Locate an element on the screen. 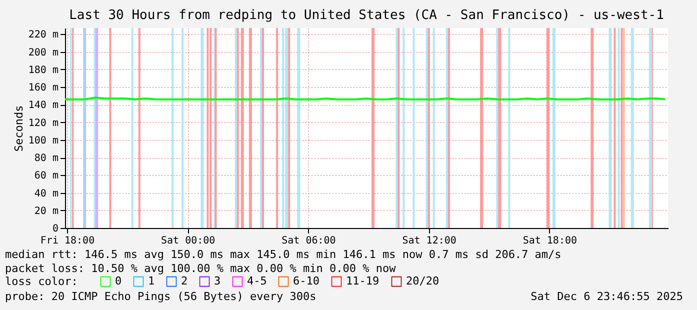  legend-label: 2 is located at coordinates (184, 281).